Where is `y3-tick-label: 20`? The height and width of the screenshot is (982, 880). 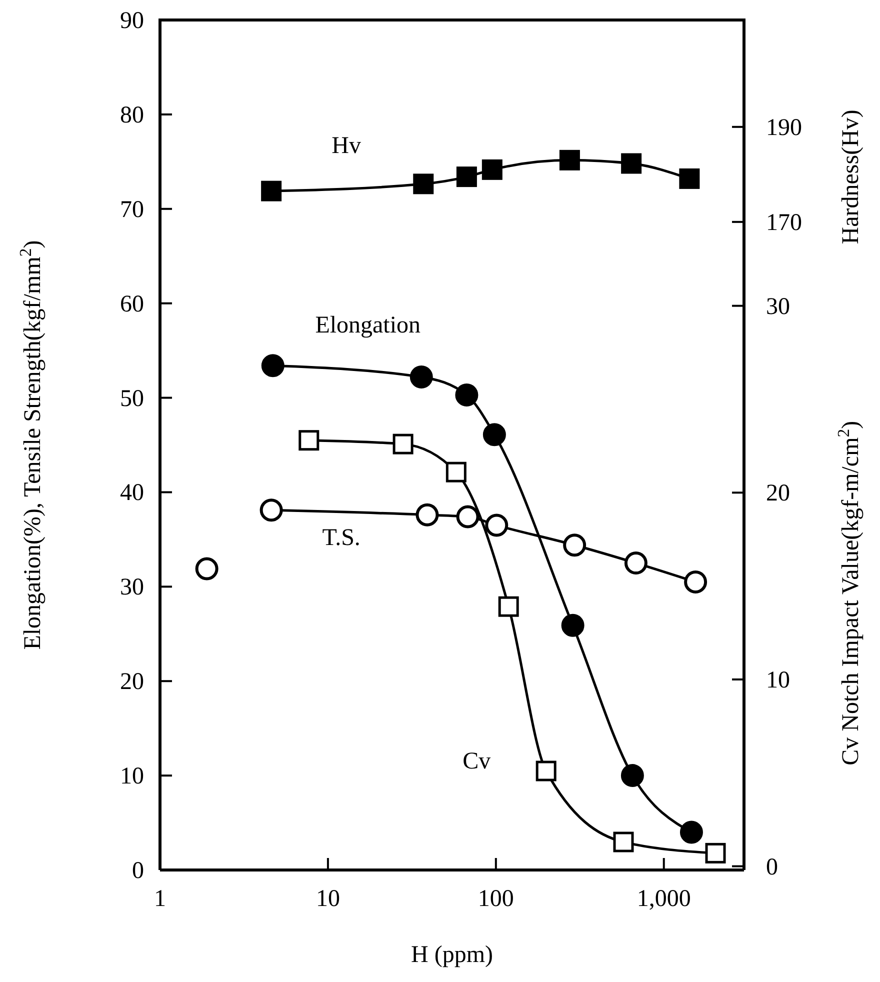 y3-tick-label: 20 is located at coordinates (778, 493).